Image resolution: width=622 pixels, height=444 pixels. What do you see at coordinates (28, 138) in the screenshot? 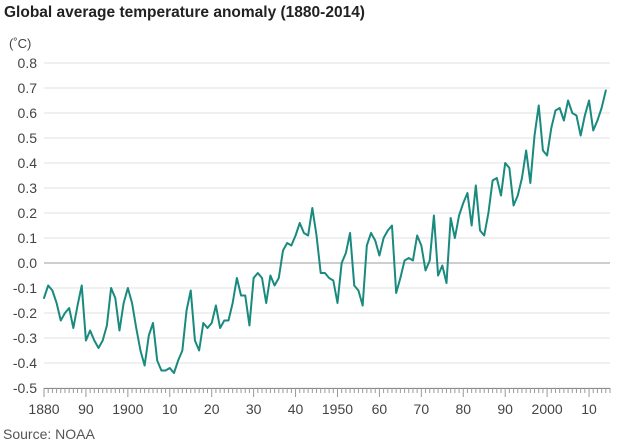
I see `y-tick-label: 0.5` at bounding box center [28, 138].